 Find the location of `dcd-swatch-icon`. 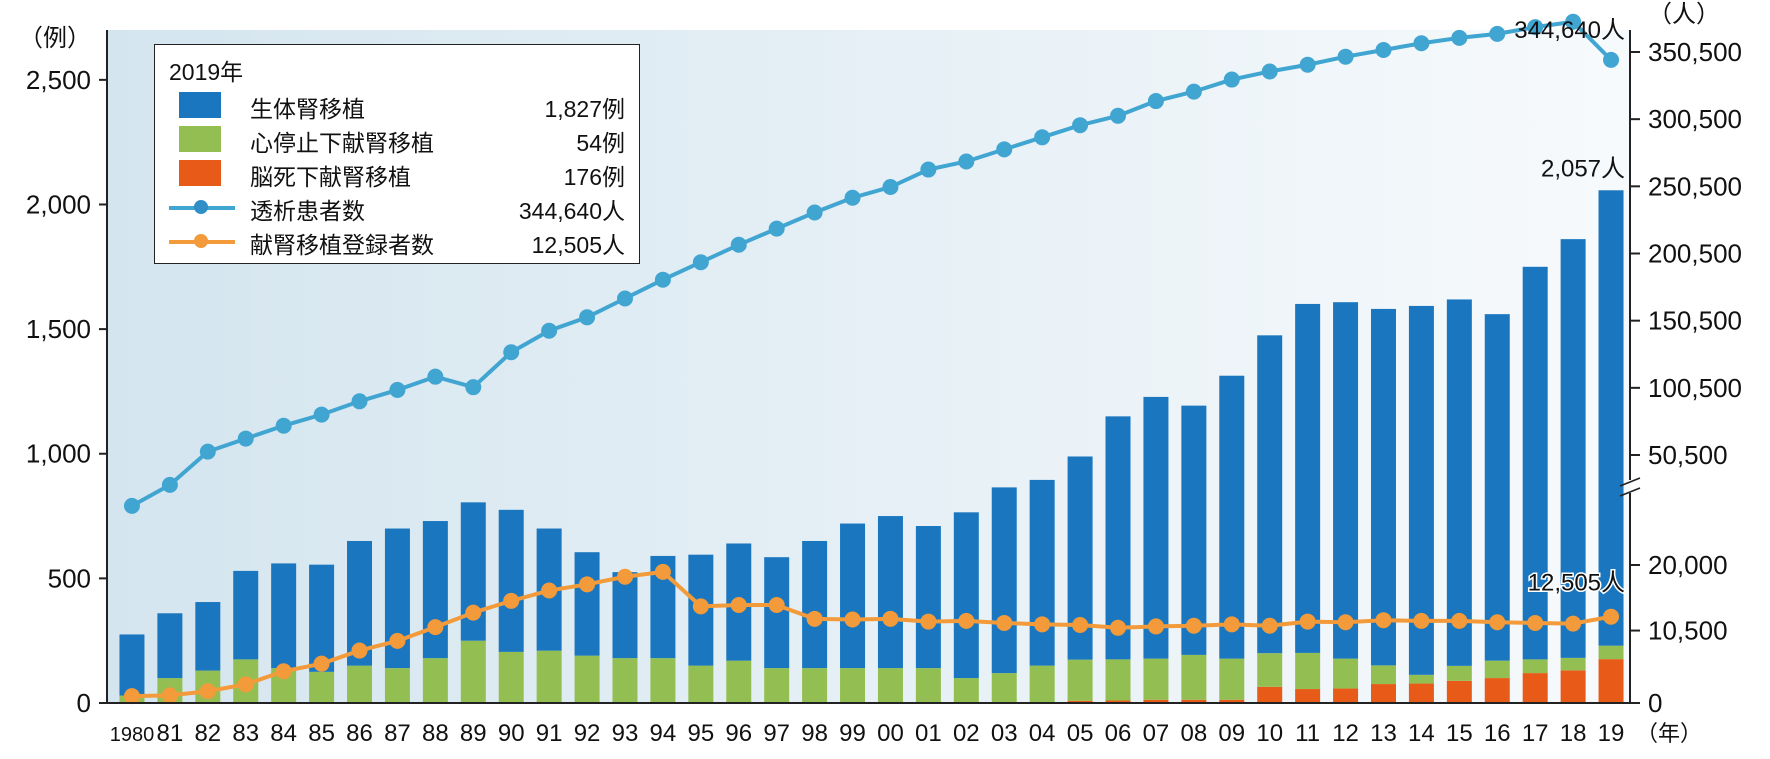

dcd-swatch-icon is located at coordinates (200, 139).